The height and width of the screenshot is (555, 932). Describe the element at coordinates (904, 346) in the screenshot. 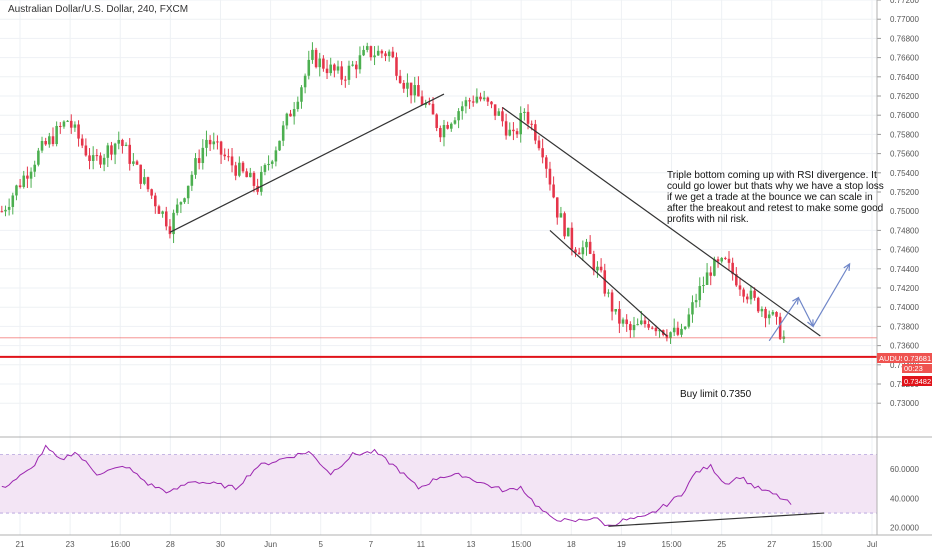

I see `y-tick-label: 0.73600` at that location.